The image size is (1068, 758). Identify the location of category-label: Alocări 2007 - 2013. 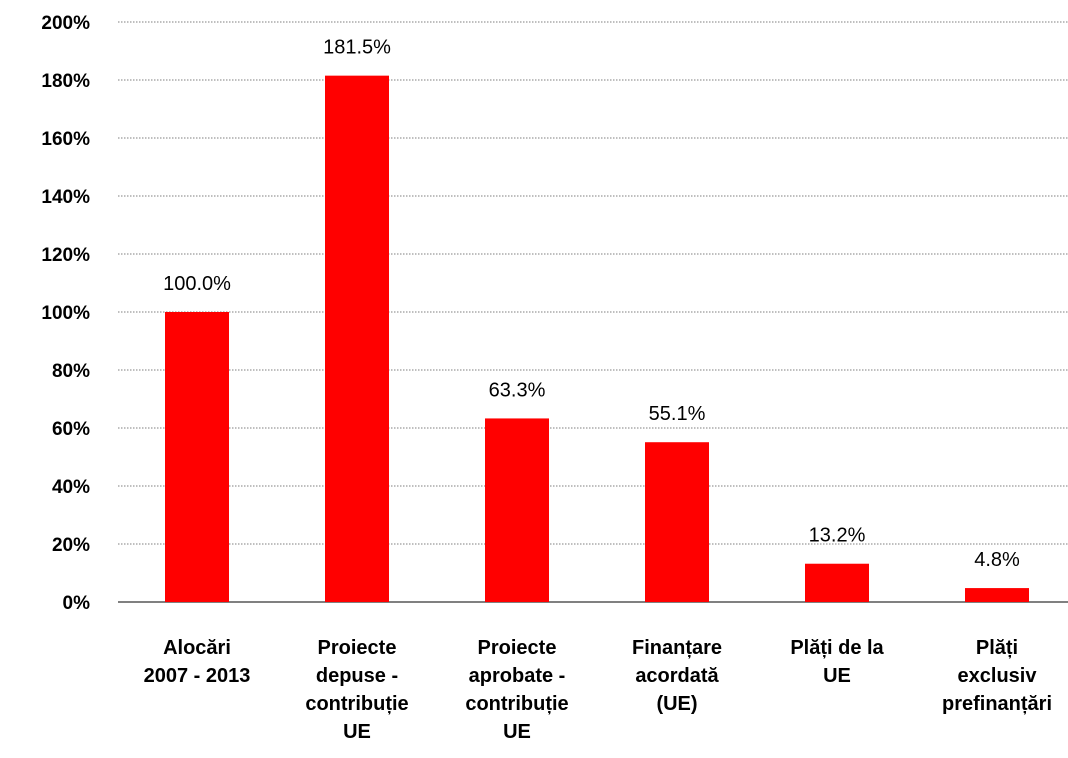
(197, 662).